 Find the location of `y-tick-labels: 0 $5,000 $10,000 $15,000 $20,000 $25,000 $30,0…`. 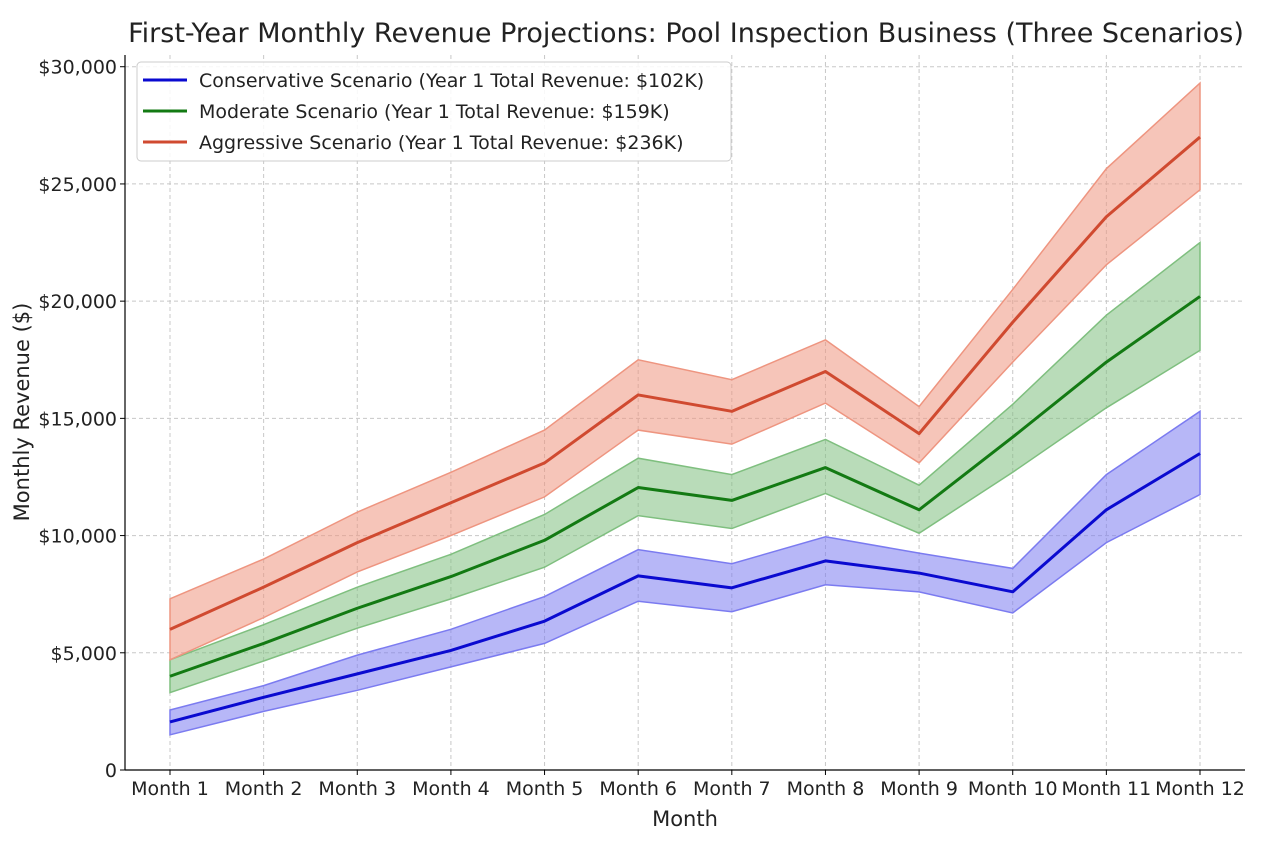

y-tick-labels: 0 $5,000 $10,000 $15,000 $20,000 $25,000 $30,0… is located at coordinates (81, 419).